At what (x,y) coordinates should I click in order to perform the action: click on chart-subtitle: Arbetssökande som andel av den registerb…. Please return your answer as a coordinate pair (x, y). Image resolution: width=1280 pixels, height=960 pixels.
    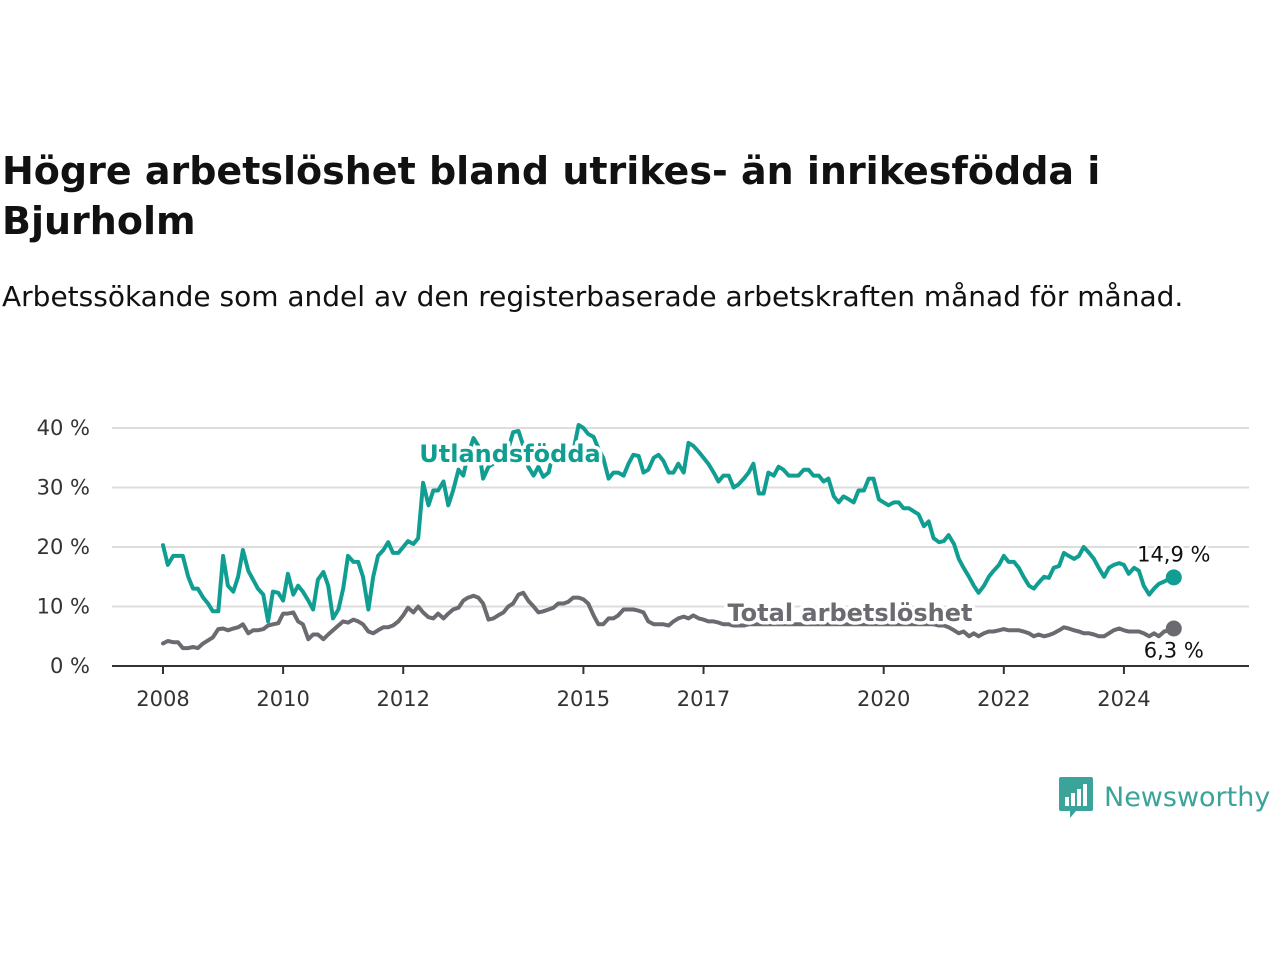
    Looking at the image, I should click on (593, 296).